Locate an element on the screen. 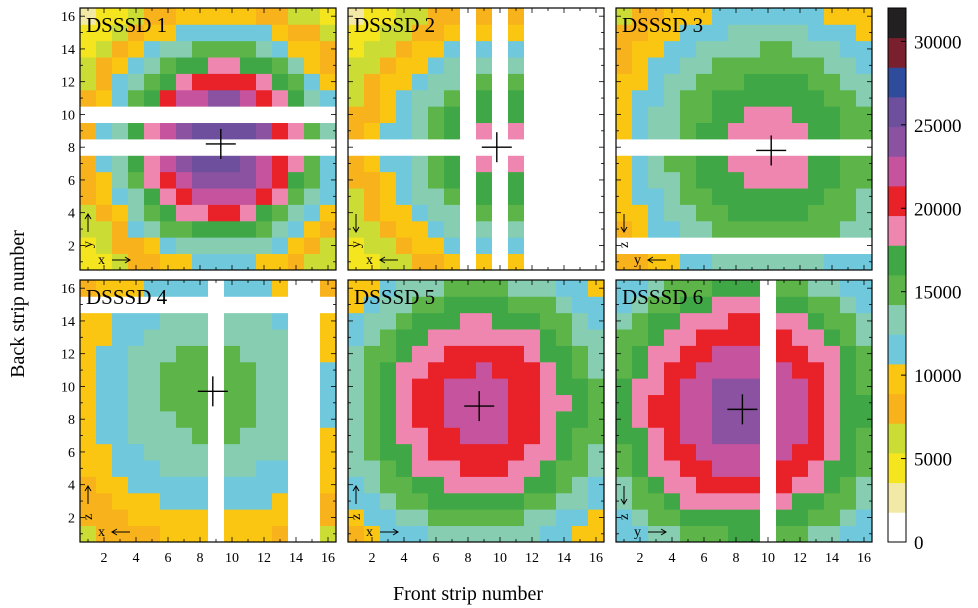  y-tick-label: 16 is located at coordinates (68, 289).